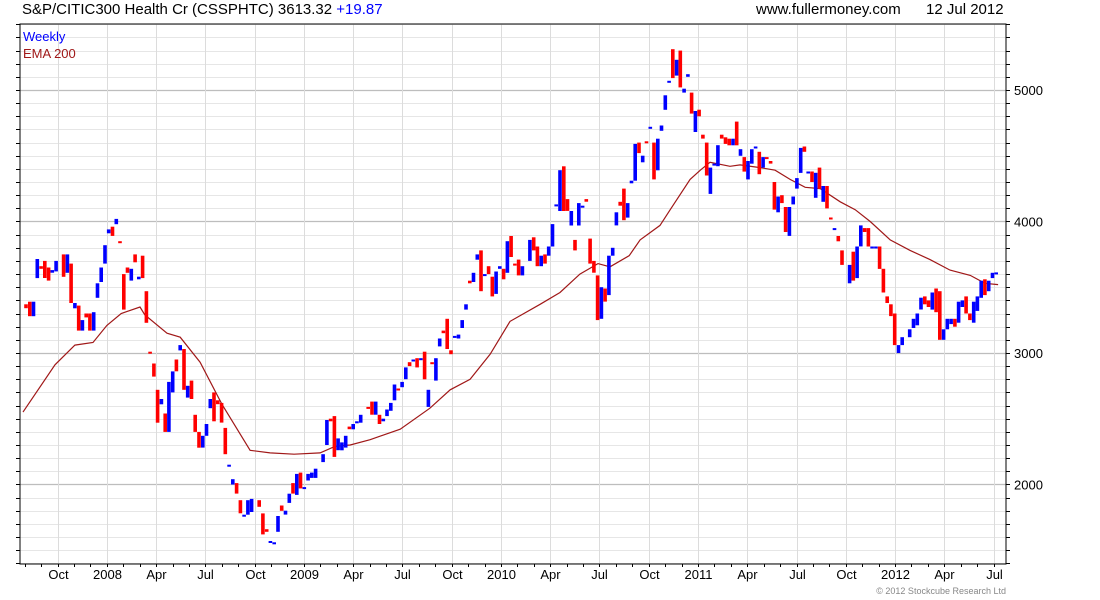  Describe the element at coordinates (828, 9) in the screenshot. I see `site-link: www.fullermoney.com` at that location.